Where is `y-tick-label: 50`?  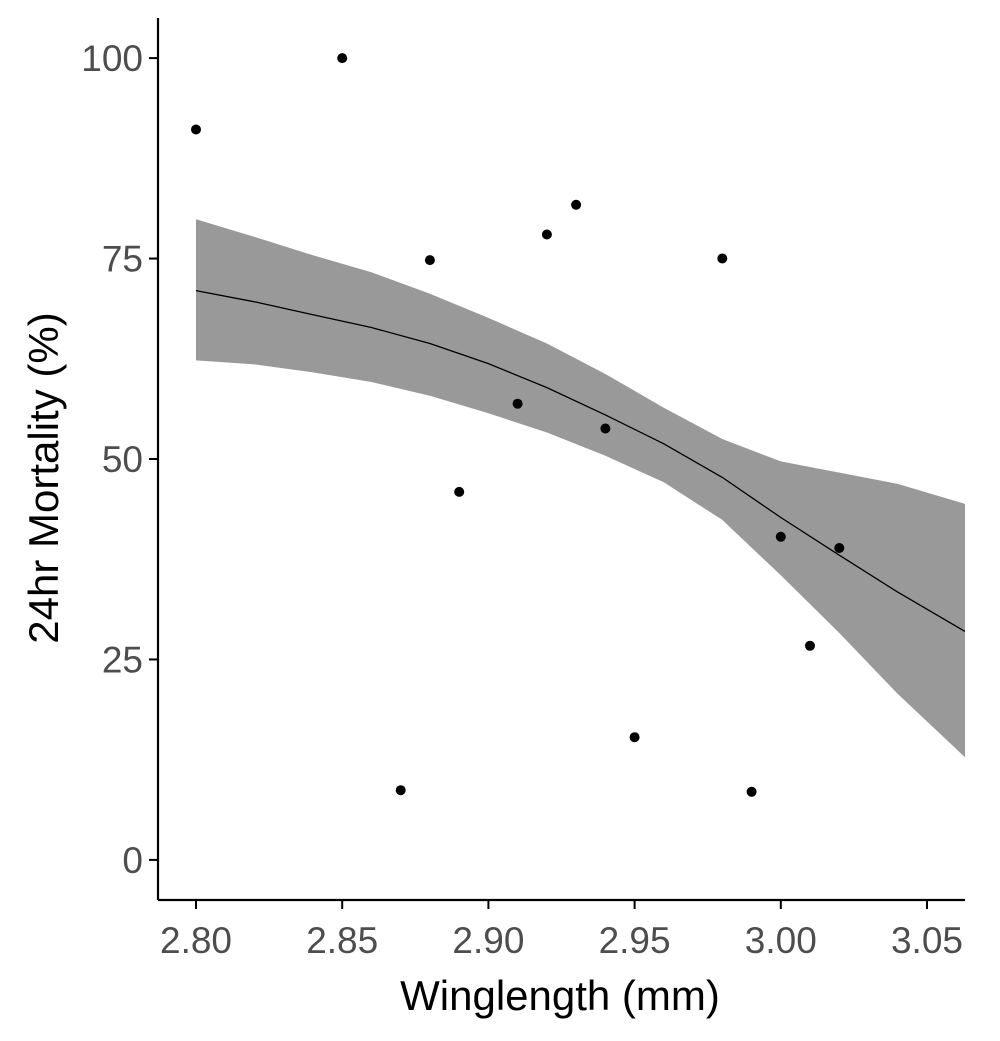
y-tick-label: 50 is located at coordinates (122, 459).